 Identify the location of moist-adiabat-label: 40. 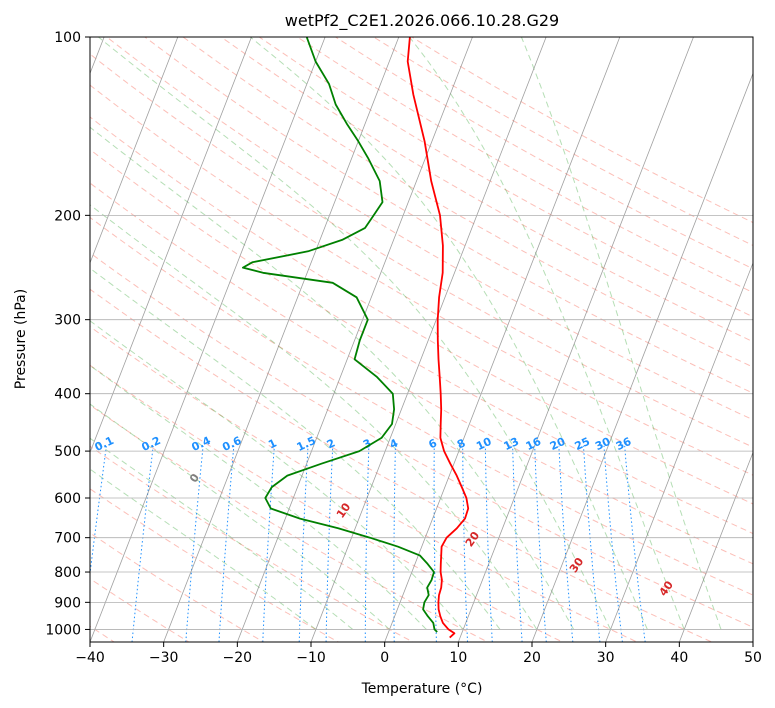
(667, 588).